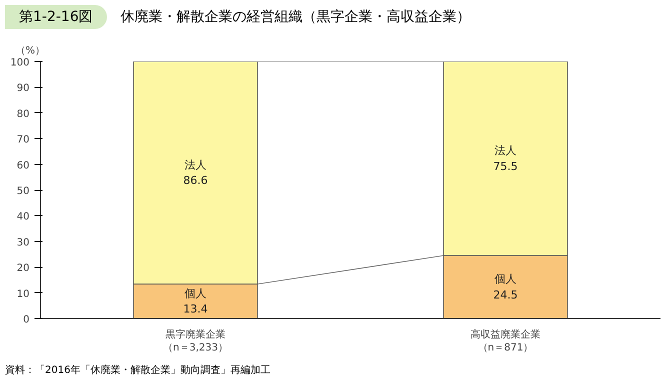  What do you see at coordinates (23, 191) in the screenshot?
I see `y-tick-label: 50` at bounding box center [23, 191].